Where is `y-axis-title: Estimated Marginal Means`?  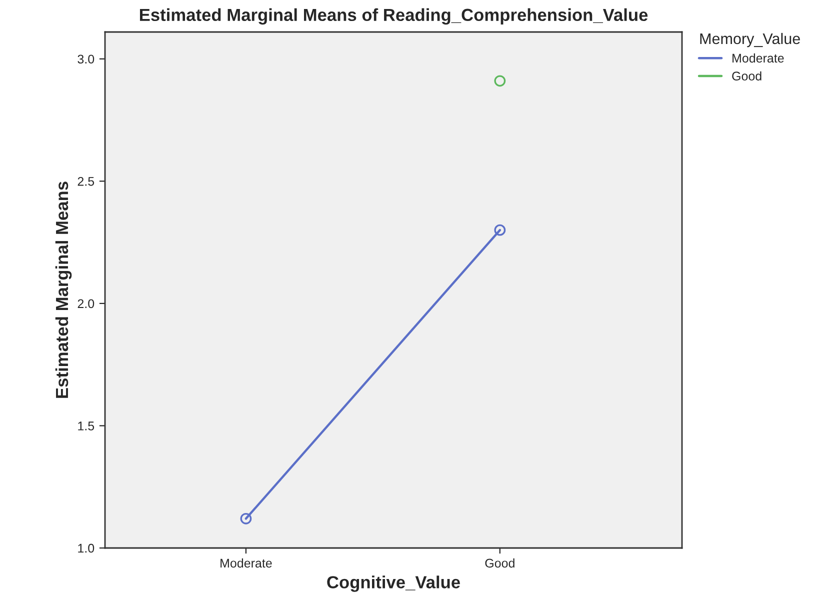
y-axis-title: Estimated Marginal Means is located at coordinates (63, 290).